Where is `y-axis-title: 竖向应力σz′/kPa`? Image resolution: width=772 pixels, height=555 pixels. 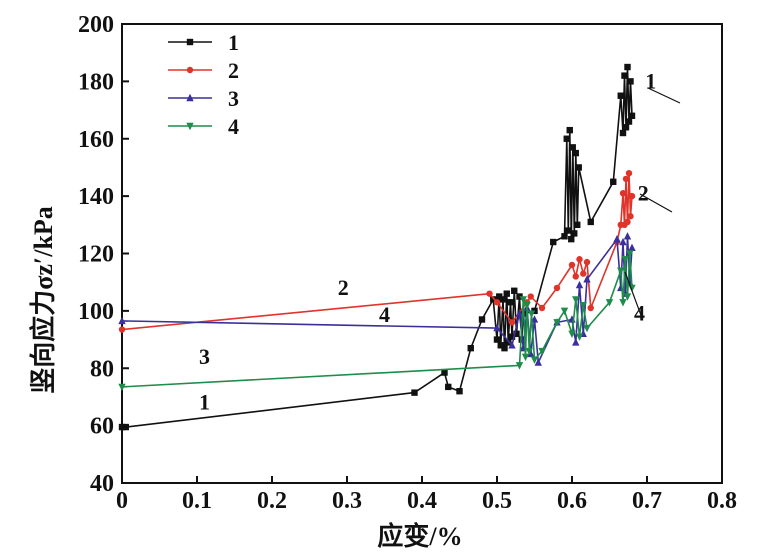
y-axis-title: 竖向应力σz′/kPa is located at coordinates (43, 300).